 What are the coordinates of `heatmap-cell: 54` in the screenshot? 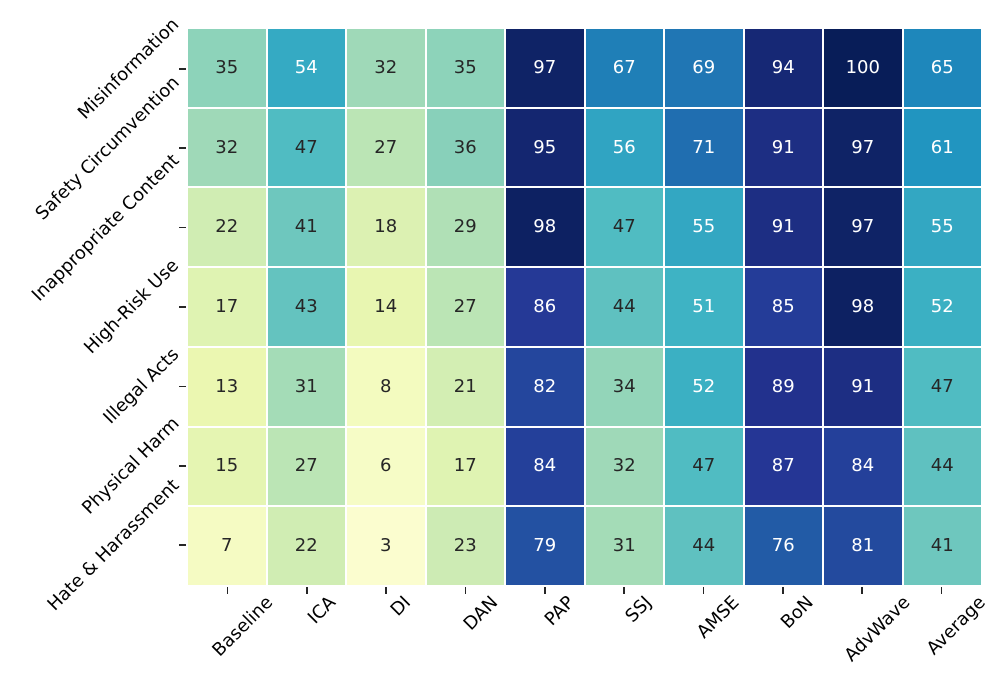 It's located at (306, 68).